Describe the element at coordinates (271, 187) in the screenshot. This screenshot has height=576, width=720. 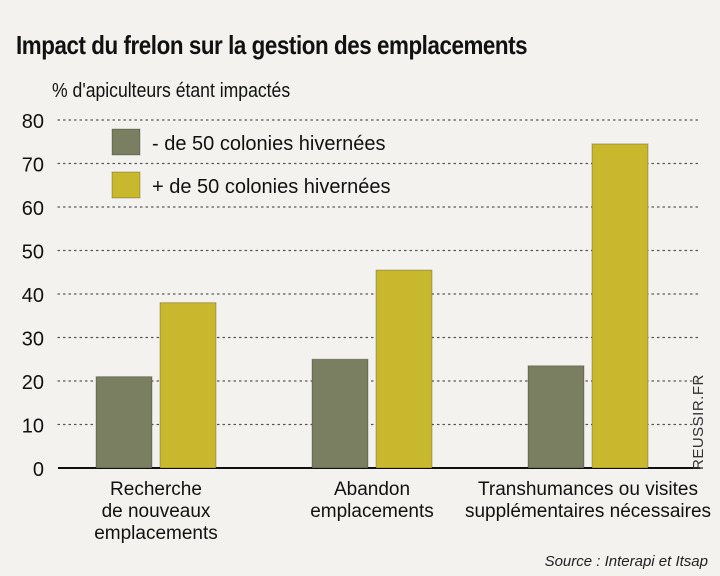
I see `legend-label: + de 50 colonies hivernées` at that location.